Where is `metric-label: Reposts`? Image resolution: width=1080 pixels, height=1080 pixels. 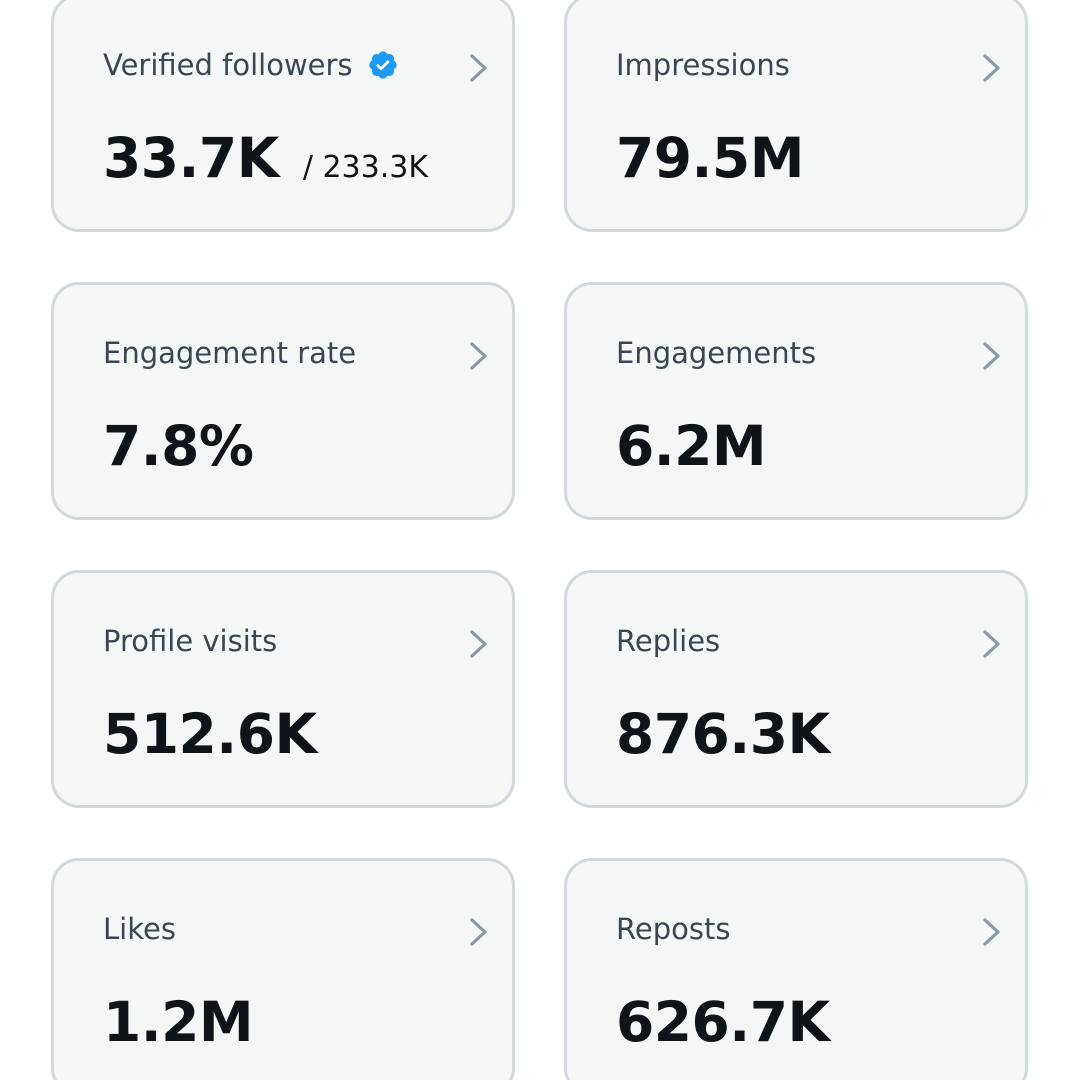 metric-label: Reposts is located at coordinates (673, 929).